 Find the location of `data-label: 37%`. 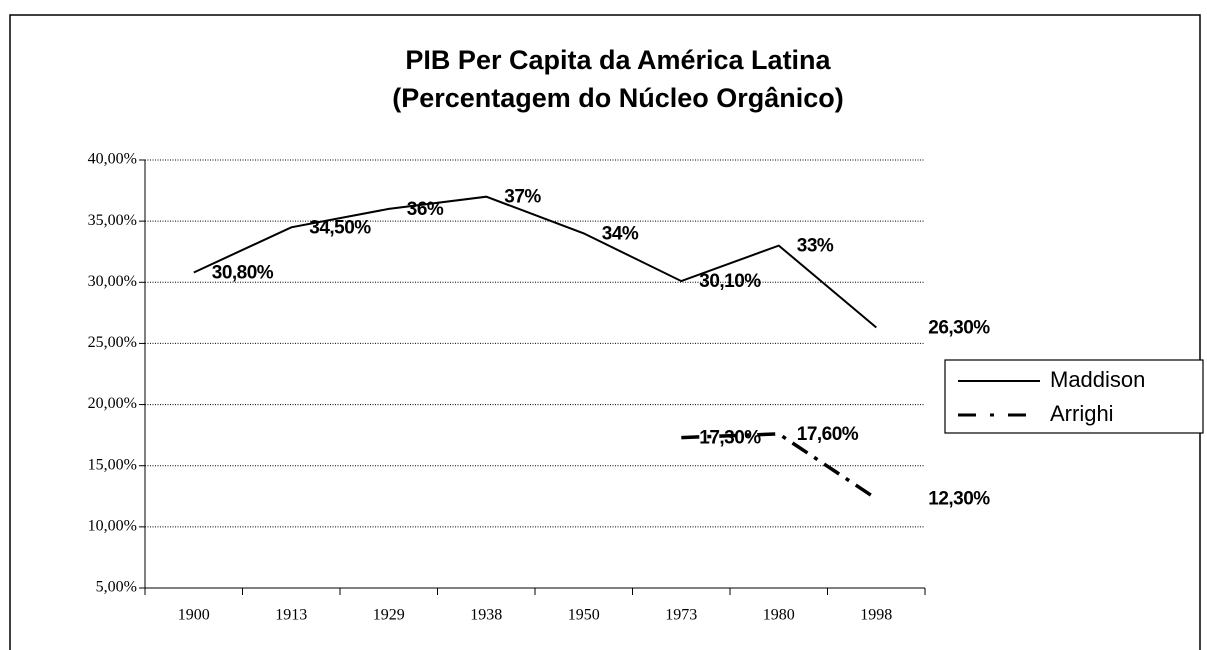

data-label: 37% is located at coordinates (522, 197).